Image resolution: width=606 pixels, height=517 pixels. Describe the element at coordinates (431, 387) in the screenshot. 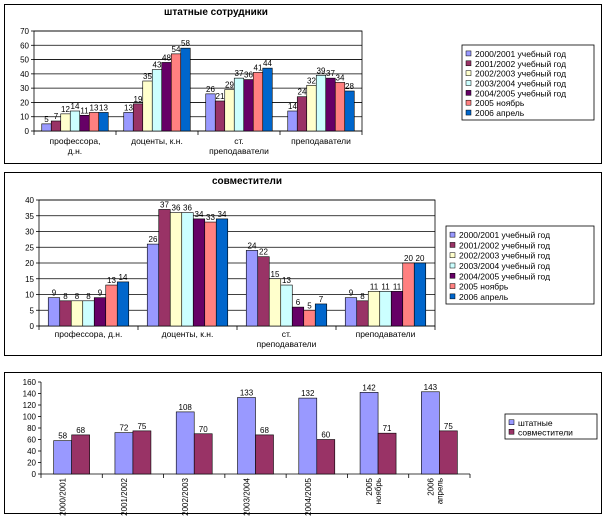

I see `data-label: 143` at that location.